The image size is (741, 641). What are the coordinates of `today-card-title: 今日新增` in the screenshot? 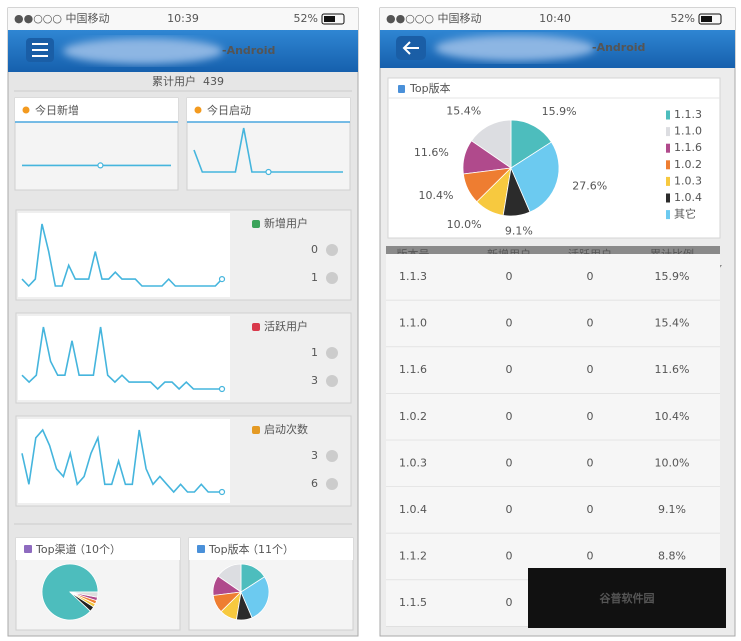 It's located at (57, 110).